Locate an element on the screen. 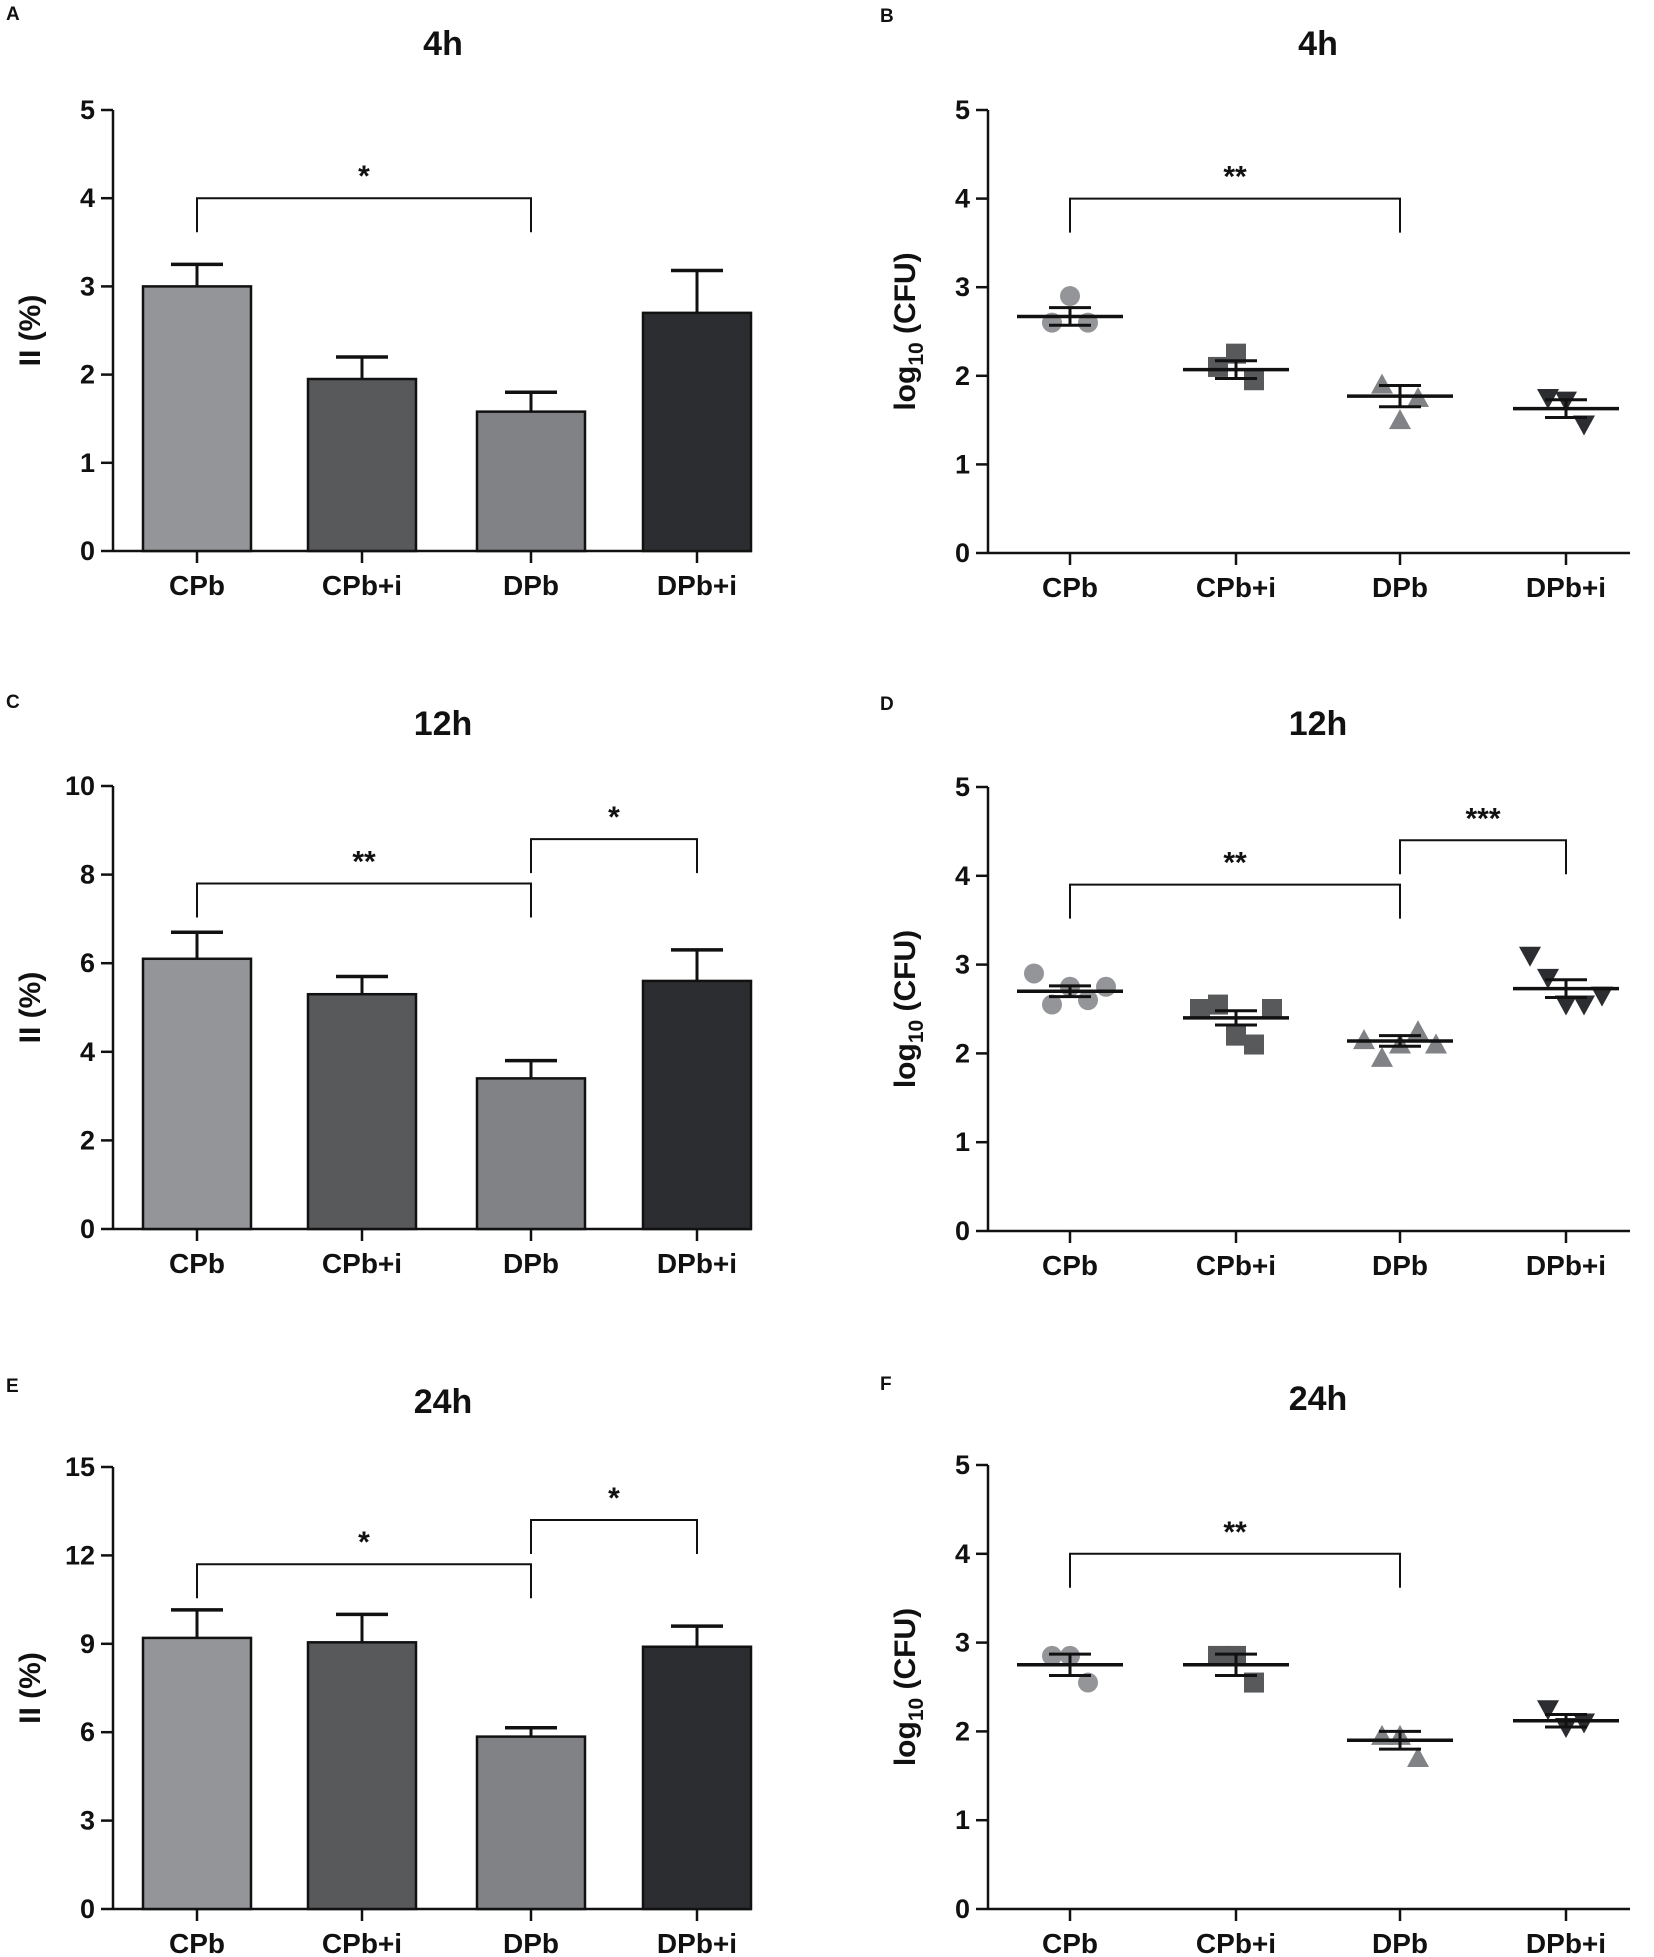 The image size is (1654, 1957). panel-letter: B is located at coordinates (887, 16).